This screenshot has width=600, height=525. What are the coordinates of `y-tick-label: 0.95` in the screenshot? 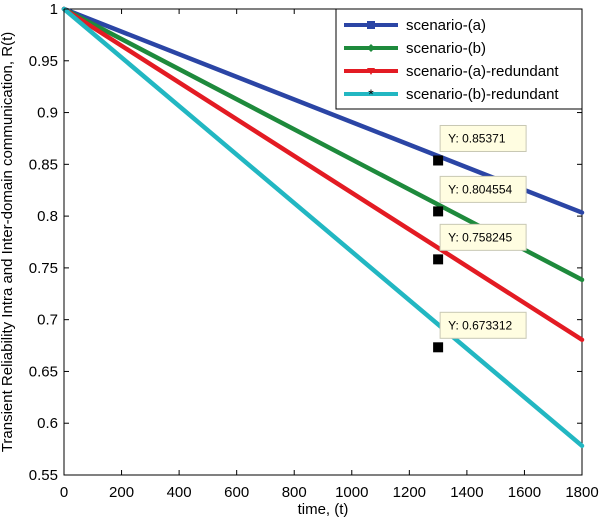 It's located at (43, 61).